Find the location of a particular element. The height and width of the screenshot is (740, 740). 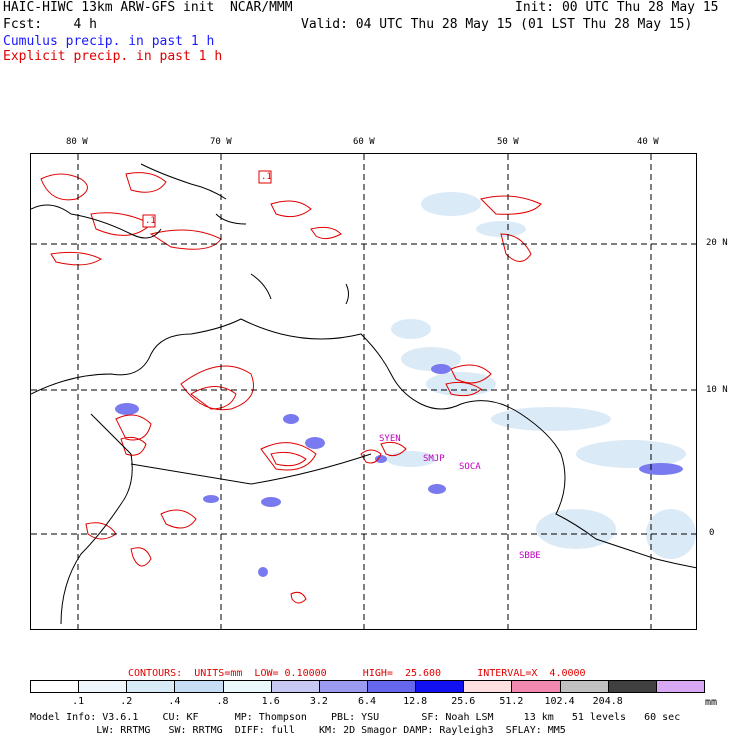

station-syen: SYEN is located at coordinates (390, 439).